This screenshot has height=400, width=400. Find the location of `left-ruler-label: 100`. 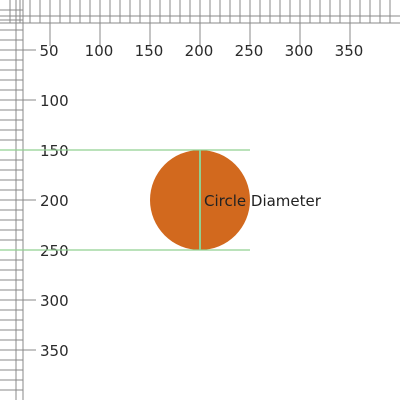

left-ruler-label: 100 is located at coordinates (54, 101).